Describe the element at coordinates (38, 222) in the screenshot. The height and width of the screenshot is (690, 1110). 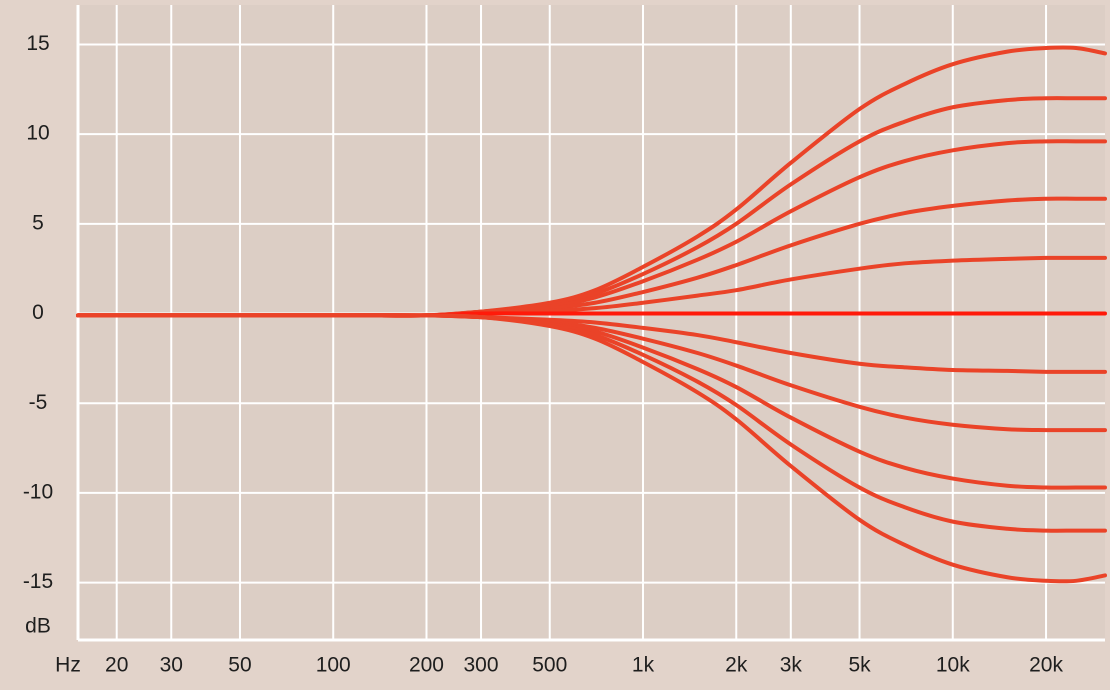
I see `y-tick-label: 5` at that location.